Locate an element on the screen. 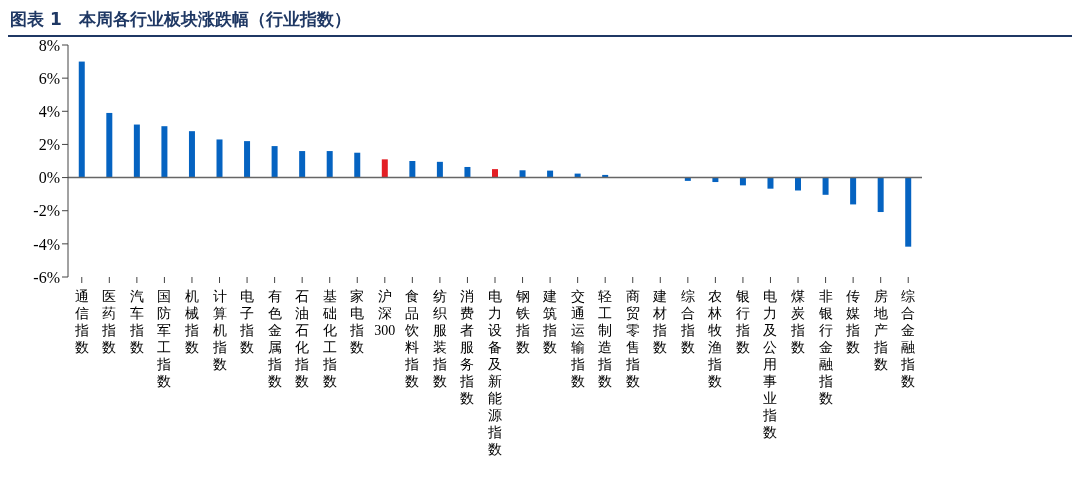 The image size is (1080, 502). x-tick-label: 电子指数 is located at coordinates (247, 322).